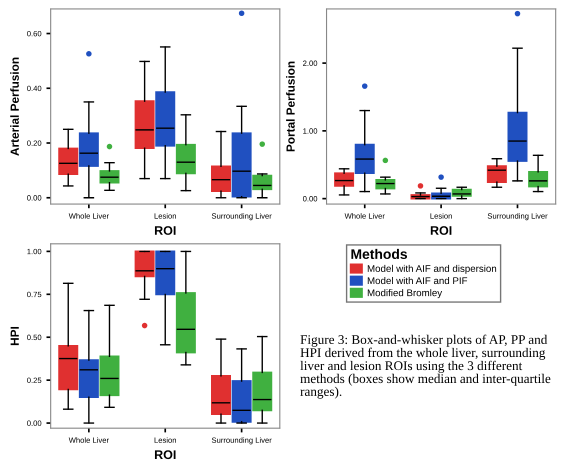 The width and height of the screenshot is (563, 468). What do you see at coordinates (405, 293) in the screenshot?
I see `legend-label: Modified Bromley` at bounding box center [405, 293].